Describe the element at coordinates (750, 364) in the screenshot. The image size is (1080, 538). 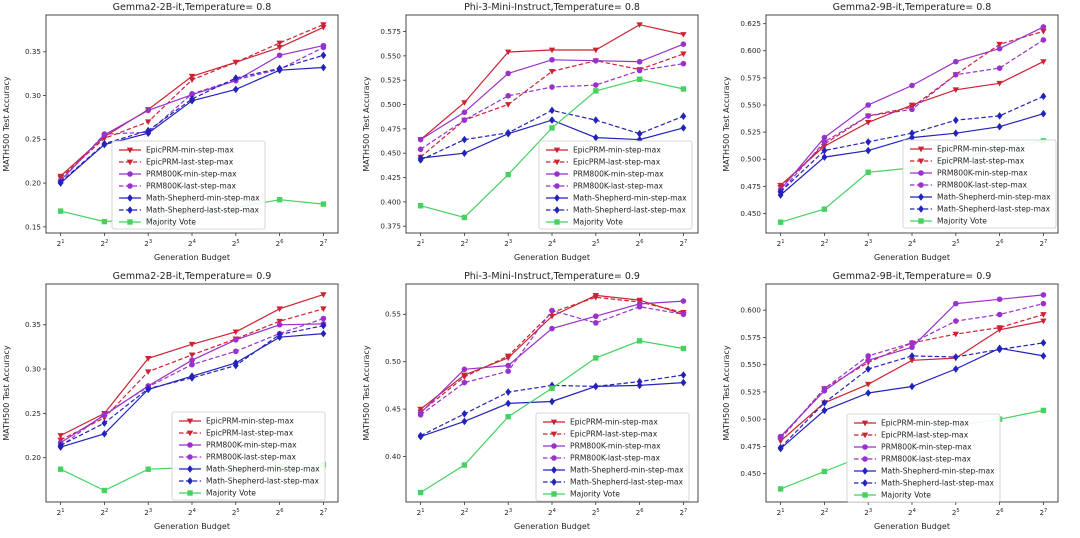
I see `y-tick-label: 0.550` at that location.